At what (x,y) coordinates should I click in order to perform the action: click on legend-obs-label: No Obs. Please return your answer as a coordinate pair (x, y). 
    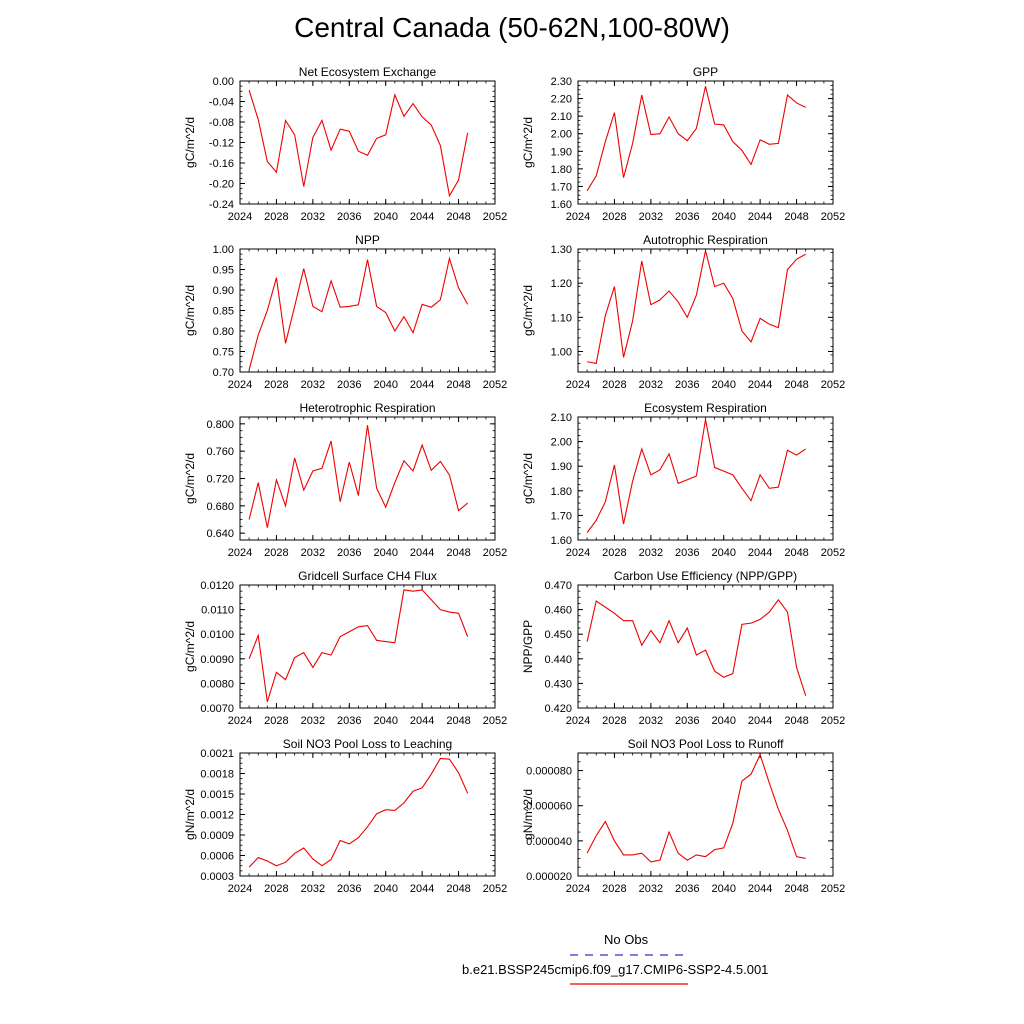
    Looking at the image, I should click on (626, 939).